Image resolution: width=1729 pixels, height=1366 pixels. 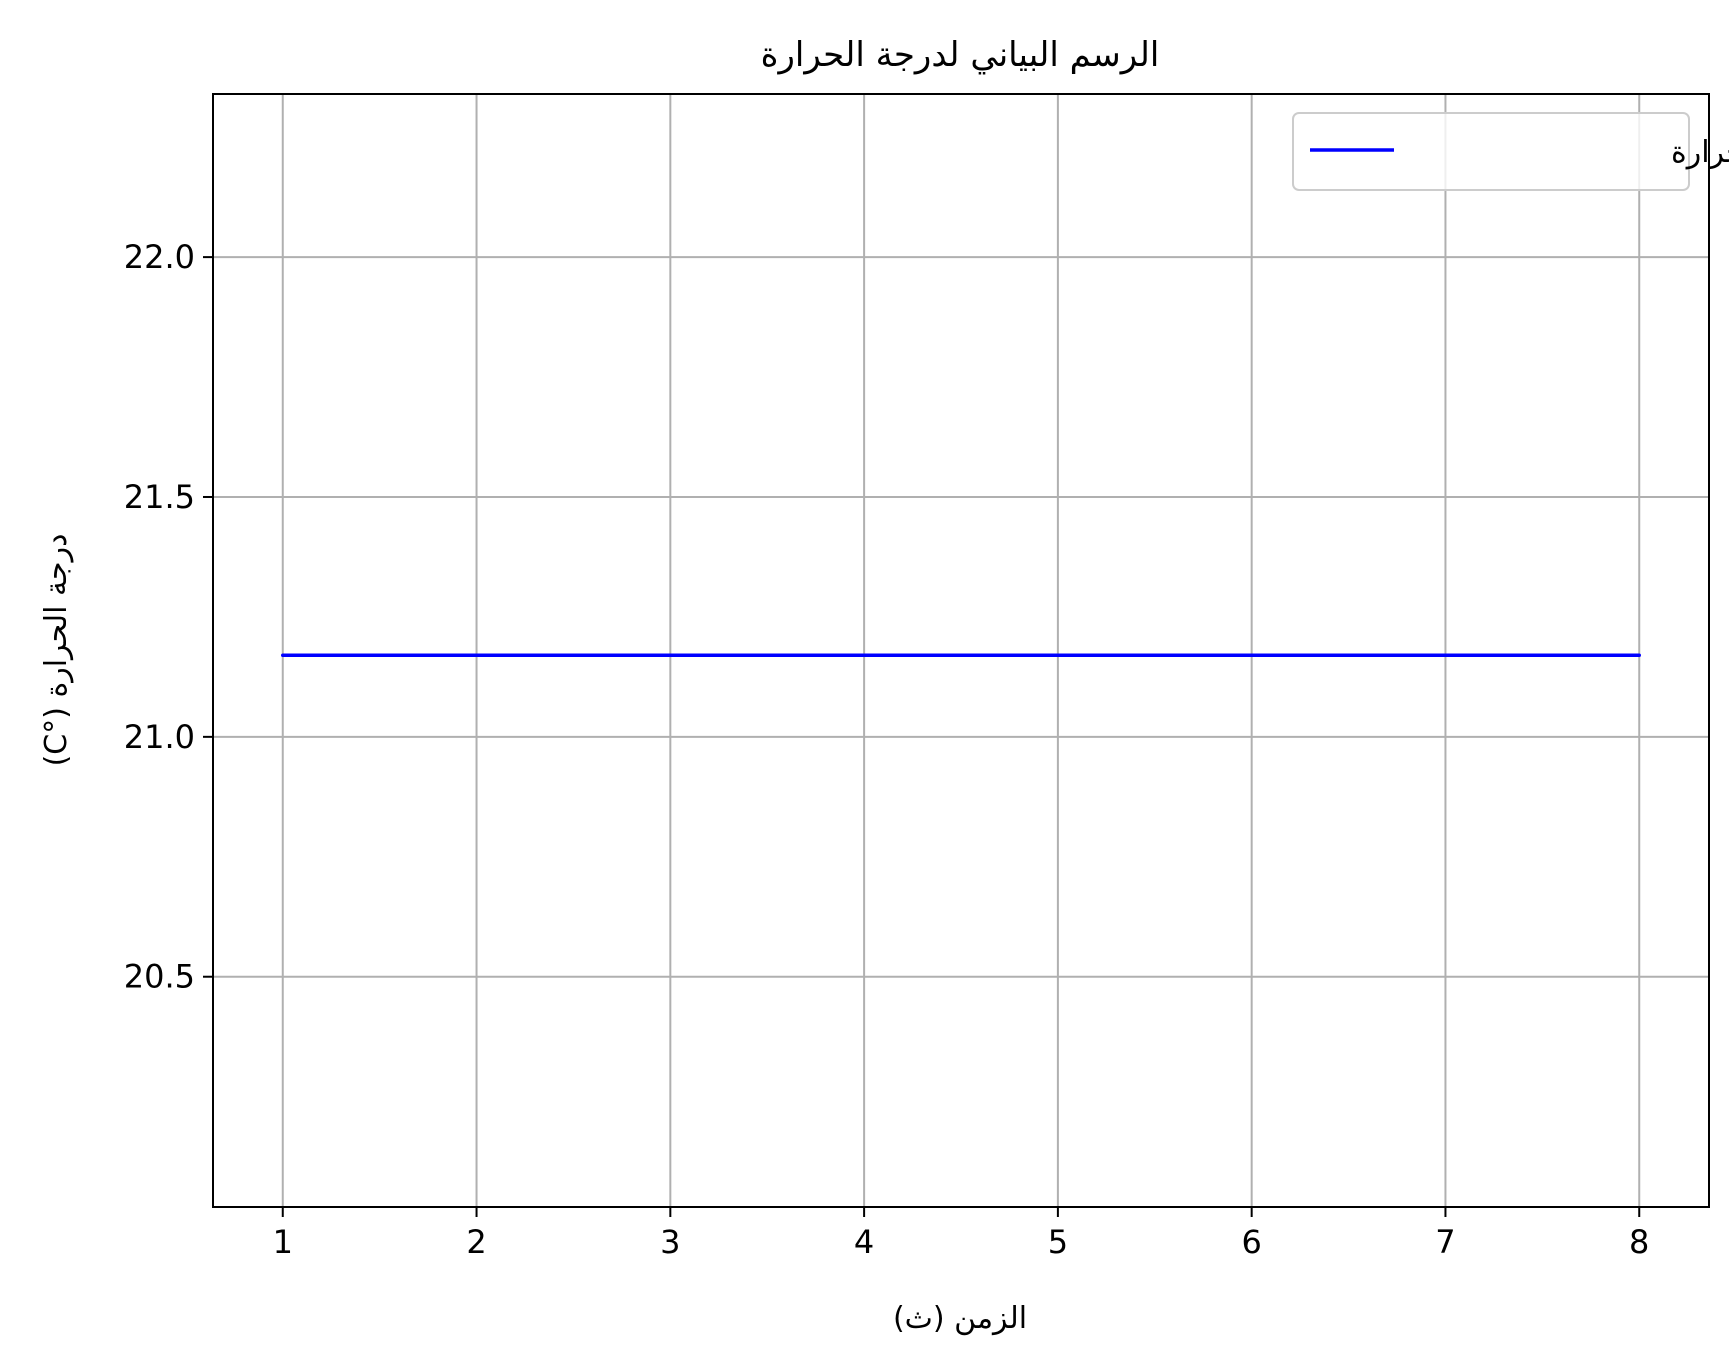 What do you see at coordinates (864, 1242) in the screenshot?
I see `x-tick-label: 4` at bounding box center [864, 1242].